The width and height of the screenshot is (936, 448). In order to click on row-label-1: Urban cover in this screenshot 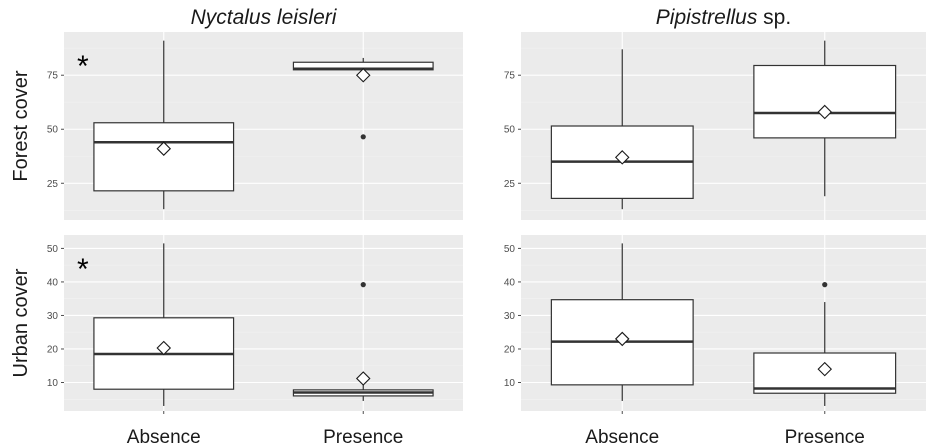, I will do `click(21, 322)`.